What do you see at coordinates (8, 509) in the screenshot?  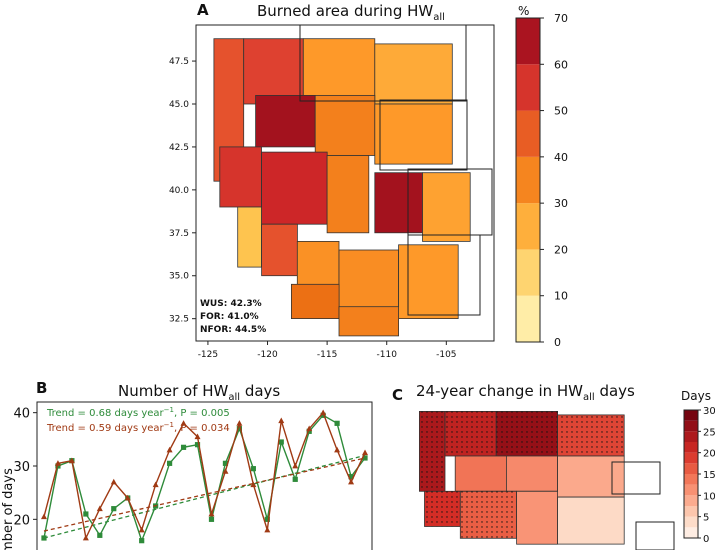 I see `panel-b-ylabel: Number of days` at bounding box center [8, 509].